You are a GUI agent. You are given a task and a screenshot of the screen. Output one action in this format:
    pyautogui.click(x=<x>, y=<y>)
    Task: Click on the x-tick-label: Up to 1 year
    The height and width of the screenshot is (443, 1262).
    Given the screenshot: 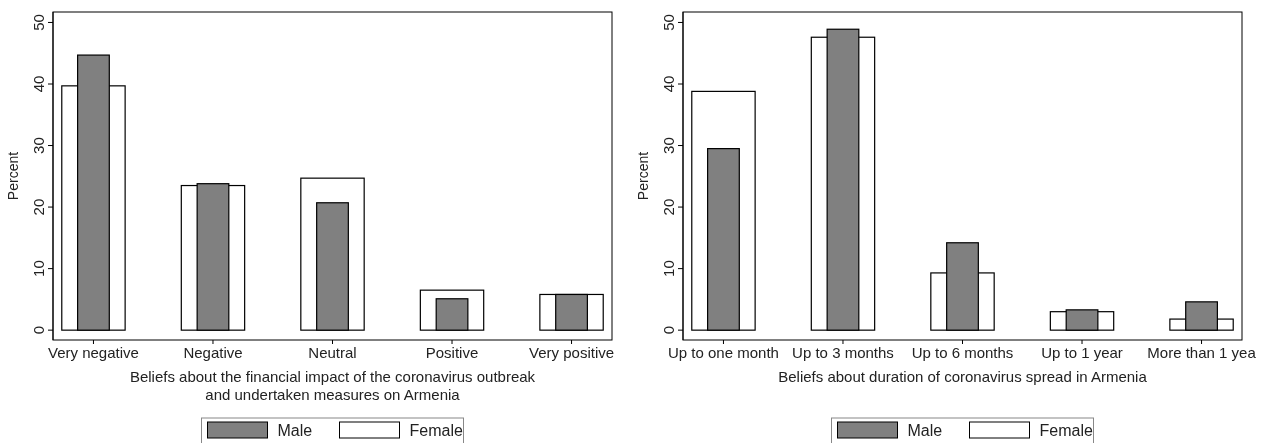 What is the action you would take?
    pyautogui.click(x=1082, y=352)
    